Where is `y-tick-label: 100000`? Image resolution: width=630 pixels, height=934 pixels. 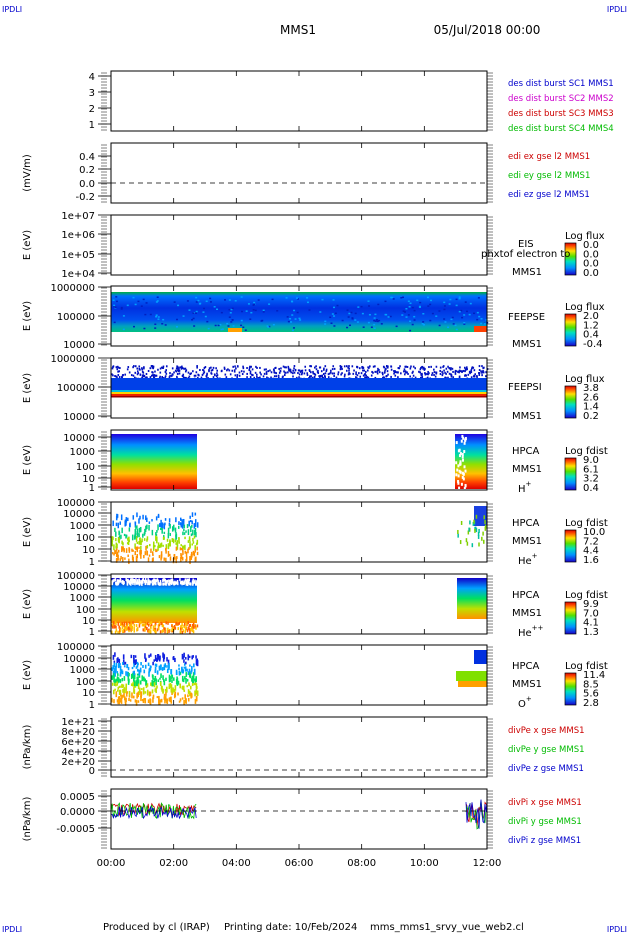 y-tick-label: 100000 is located at coordinates (76, 317).